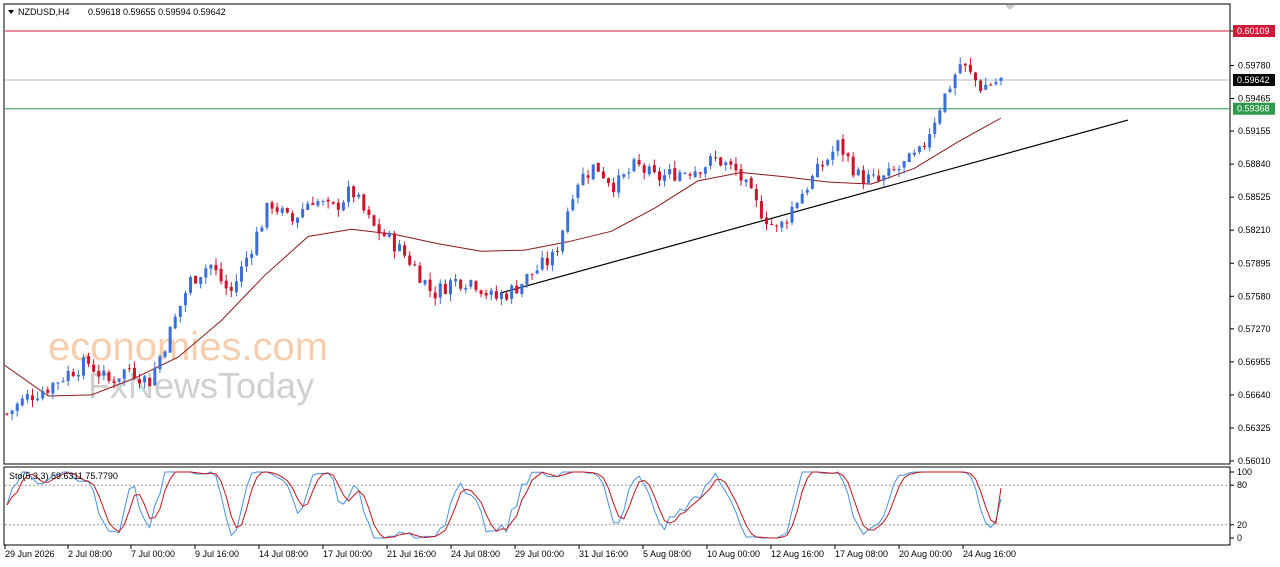 The height and width of the screenshot is (567, 1280). I want to click on resistance-price-label: 0.60109, so click(1253, 31).